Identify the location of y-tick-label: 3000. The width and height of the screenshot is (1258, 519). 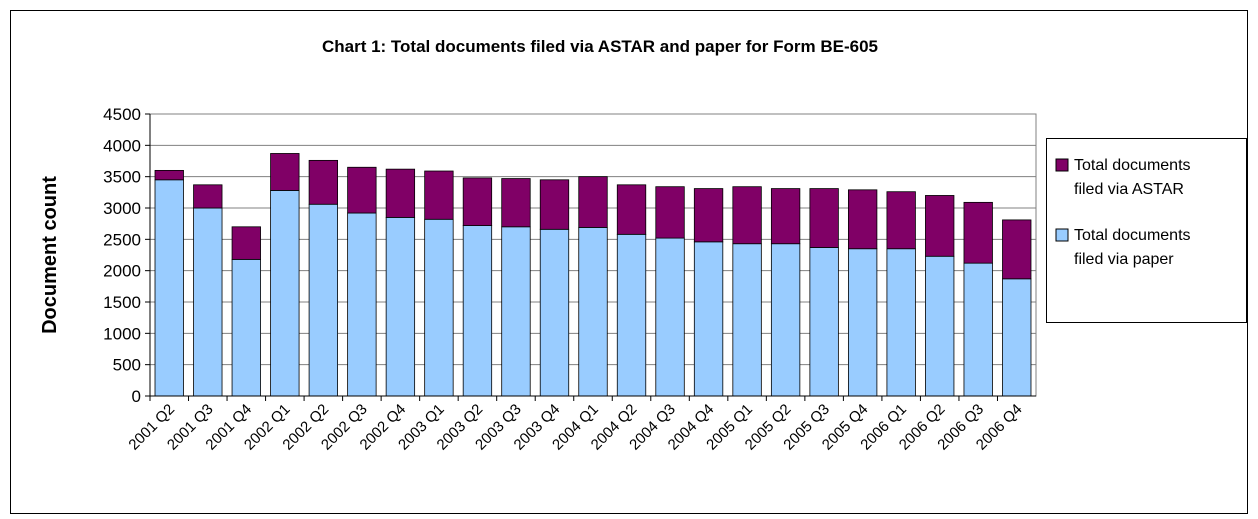
(122, 208).